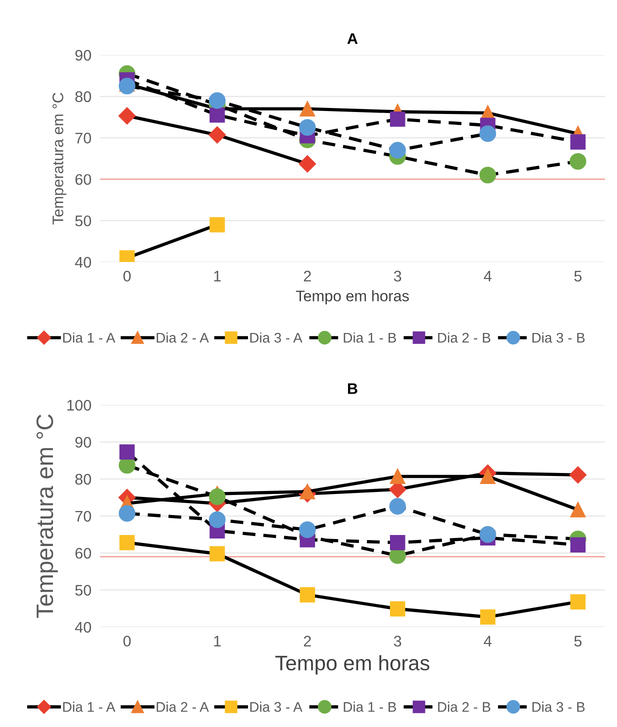  Describe the element at coordinates (79, 405) in the screenshot. I see `y-tick-label: 100` at that location.